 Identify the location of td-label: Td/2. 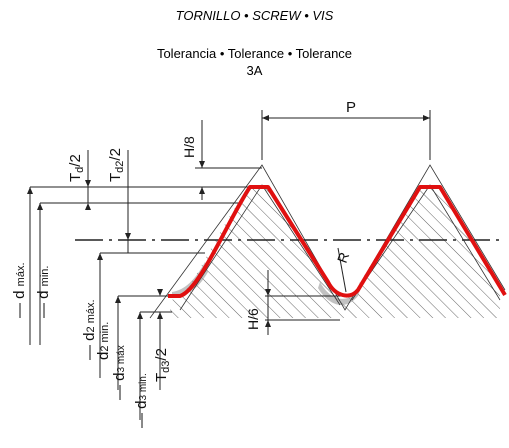
(76, 168).